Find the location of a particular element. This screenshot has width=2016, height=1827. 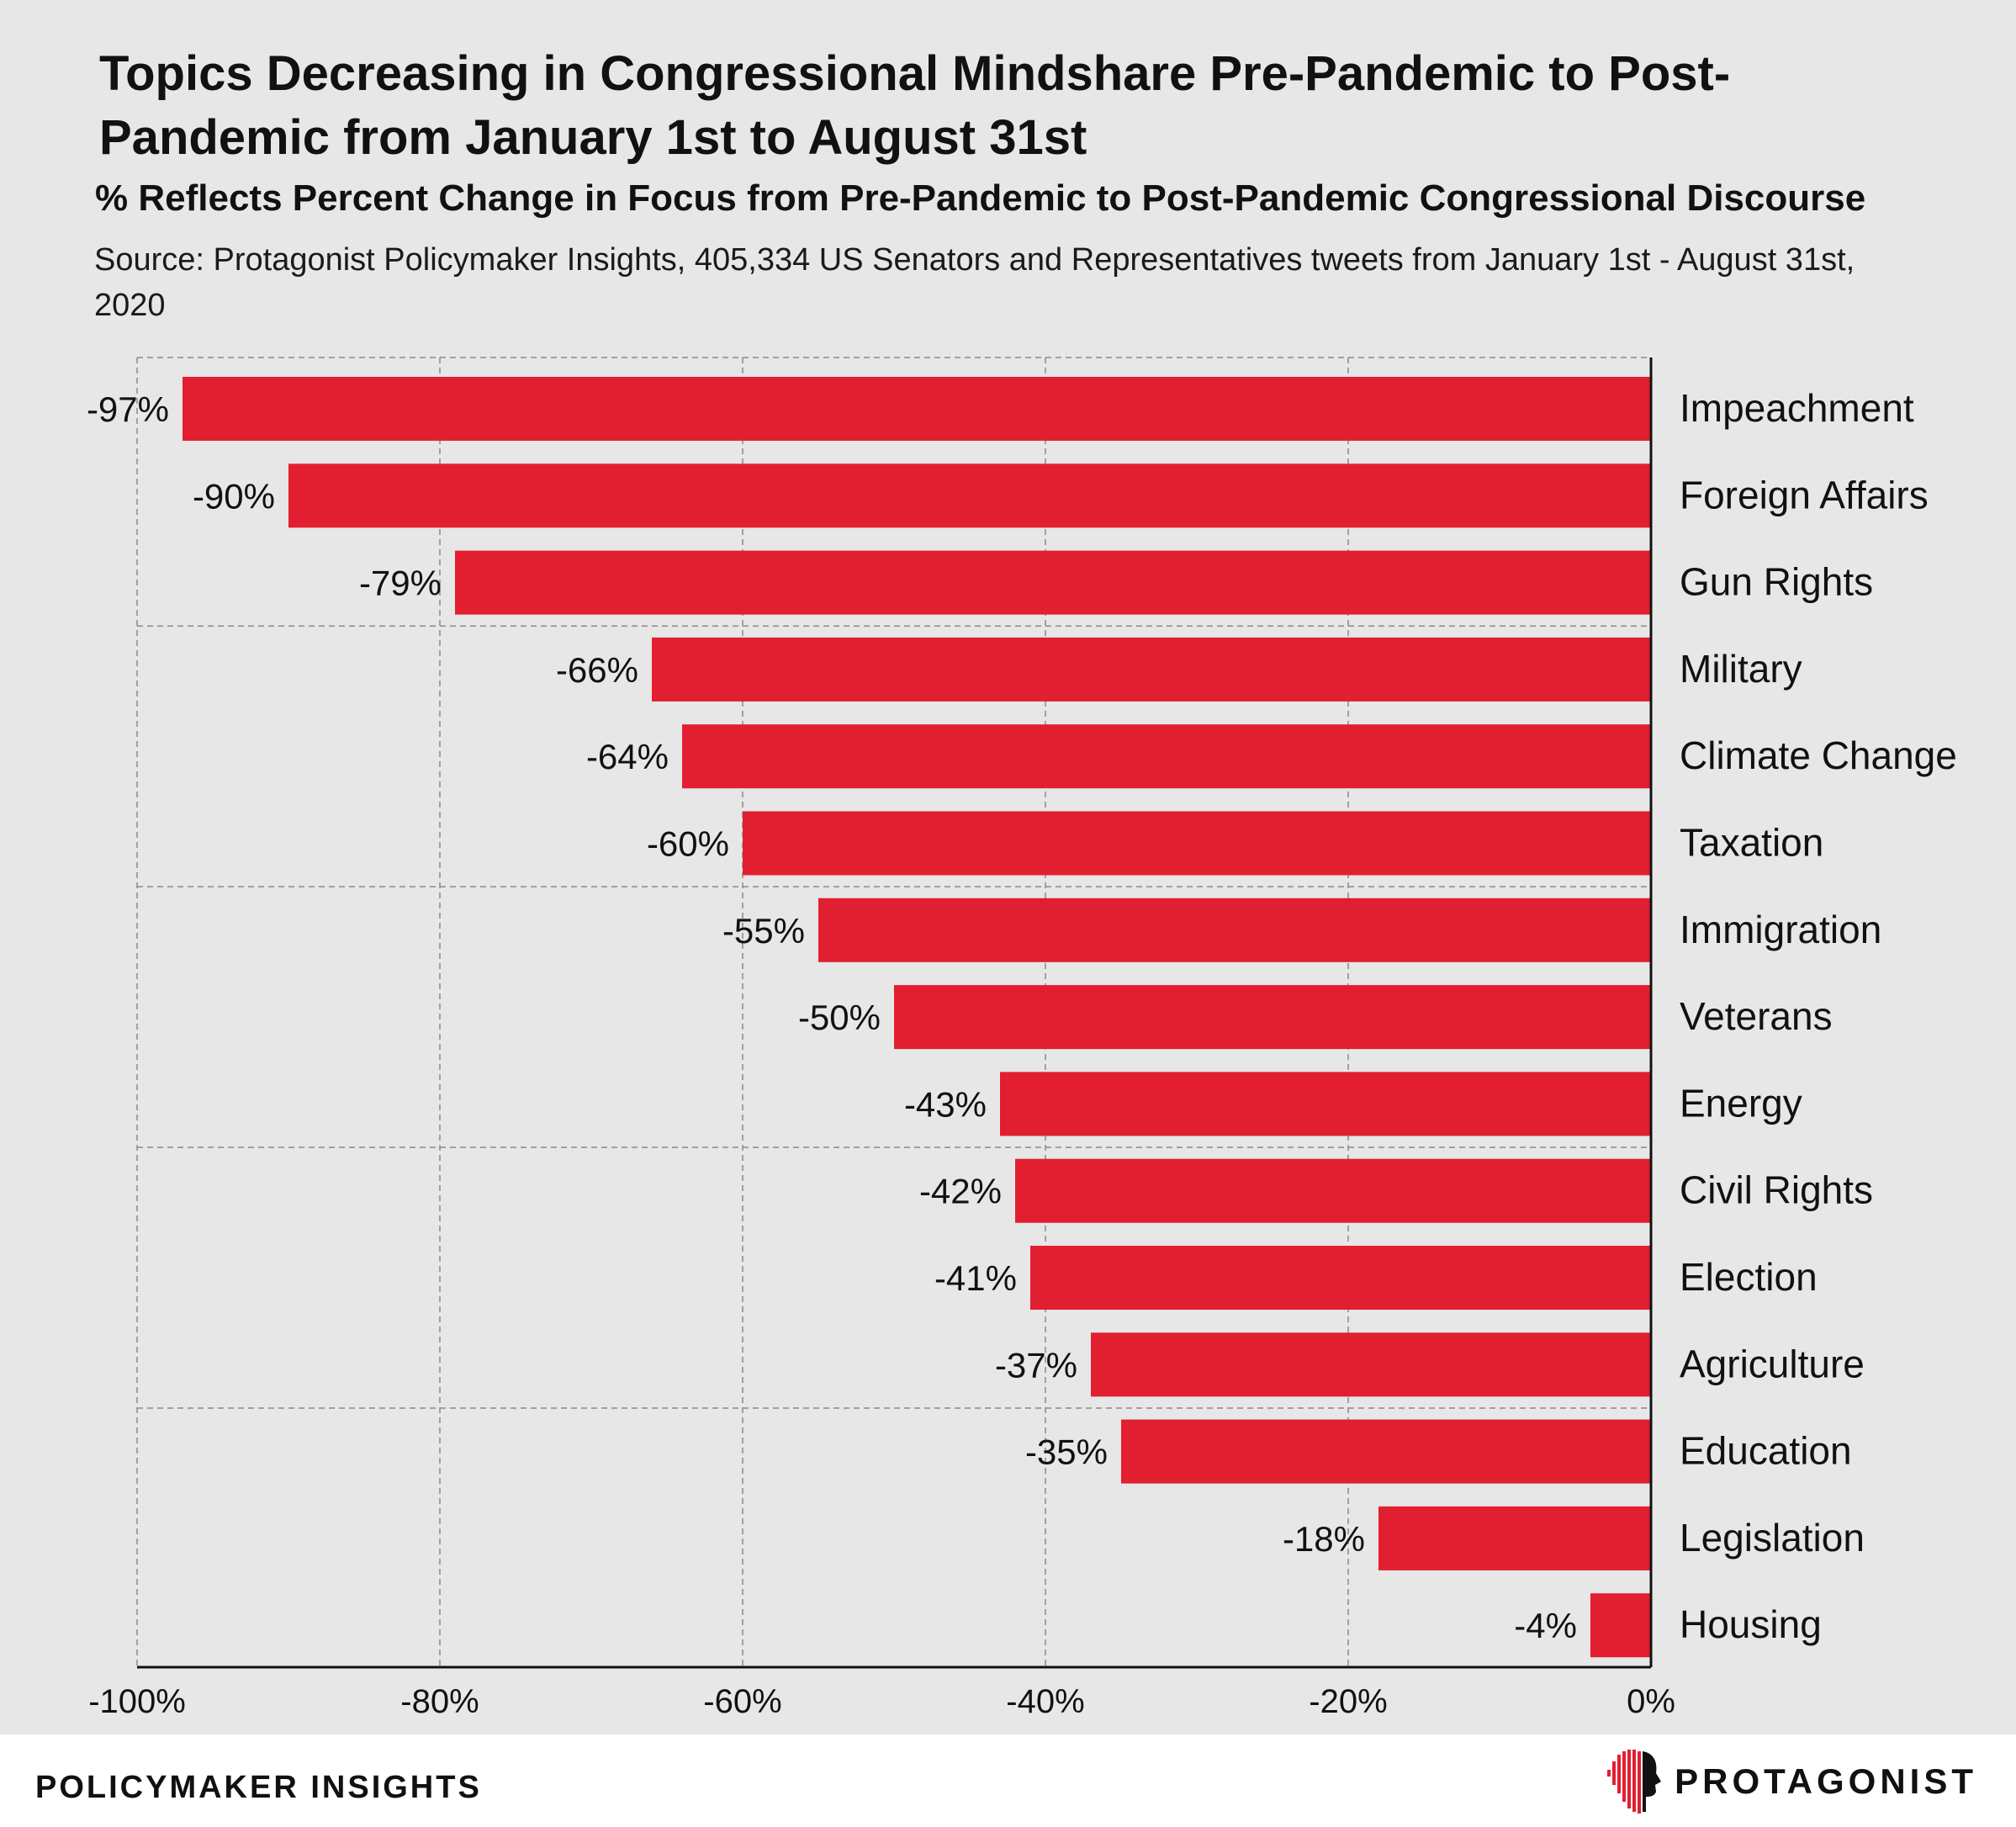

category-label: Civil Rights is located at coordinates (1777, 1190).